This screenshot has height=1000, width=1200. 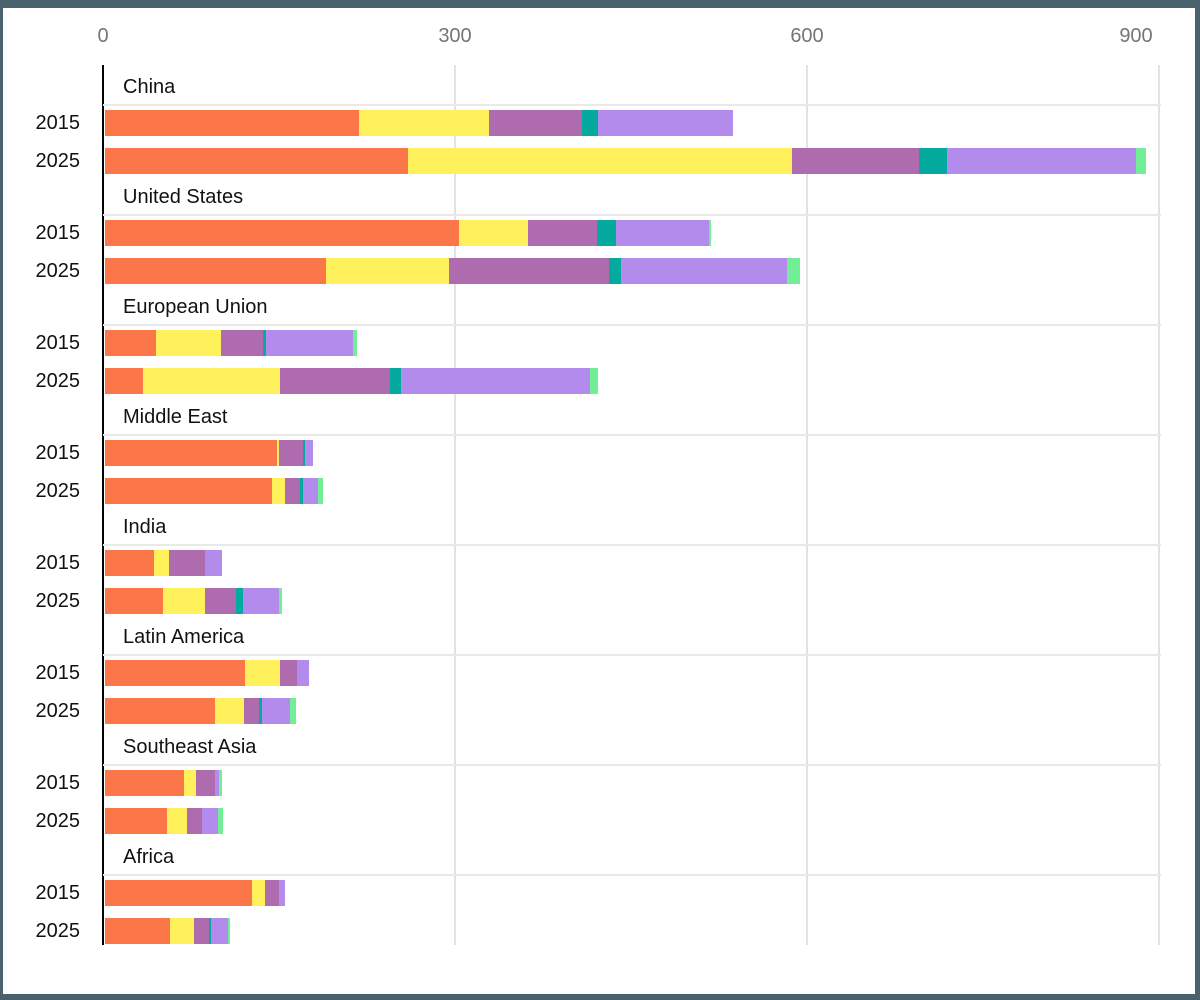 What do you see at coordinates (213, 490) in the screenshot?
I see `stacked-bar-middle-east-2025` at bounding box center [213, 490].